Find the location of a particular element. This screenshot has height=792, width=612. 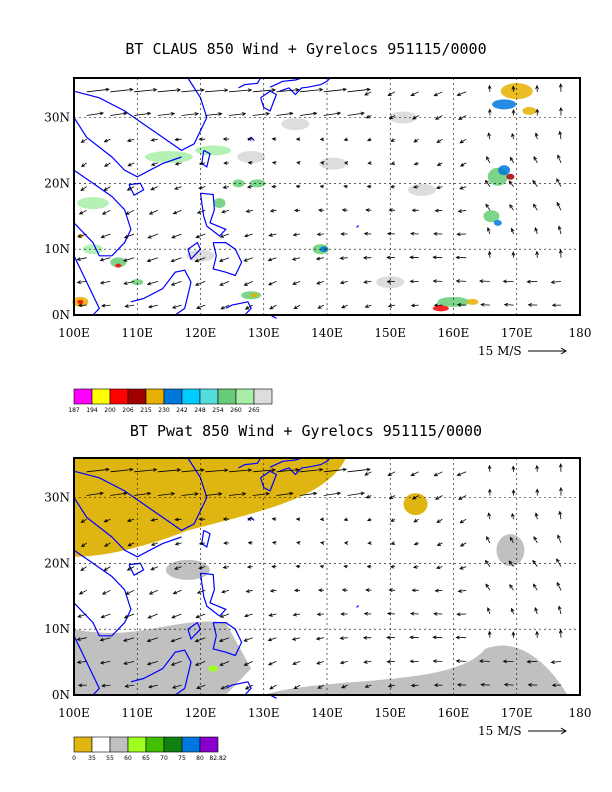

legend-label: 200 is located at coordinates (110, 410).